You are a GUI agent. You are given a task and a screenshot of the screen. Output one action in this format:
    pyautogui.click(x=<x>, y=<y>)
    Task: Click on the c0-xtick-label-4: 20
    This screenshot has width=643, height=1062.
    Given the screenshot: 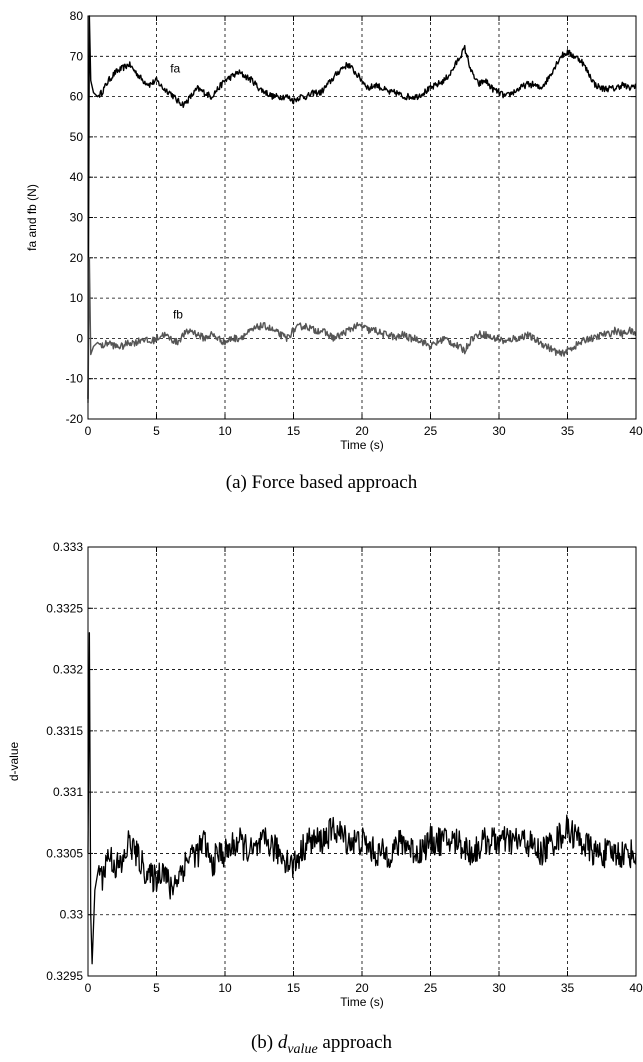 What is the action you would take?
    pyautogui.click(x=362, y=431)
    